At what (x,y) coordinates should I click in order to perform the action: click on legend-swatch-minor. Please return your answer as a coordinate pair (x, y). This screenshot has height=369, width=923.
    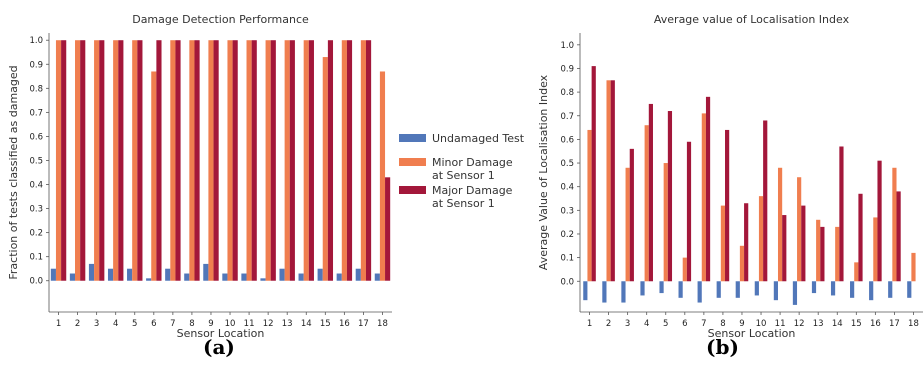
    Looking at the image, I should click on (412, 162).